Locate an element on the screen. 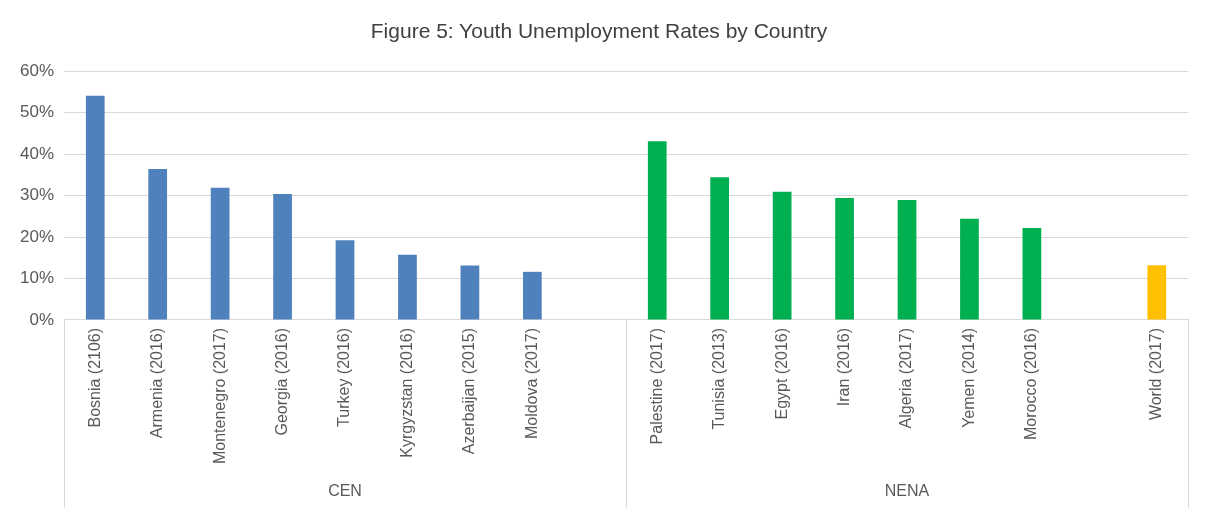 The width and height of the screenshot is (1206, 514). x-tick-label: Georgia (2016) is located at coordinates (281, 381).